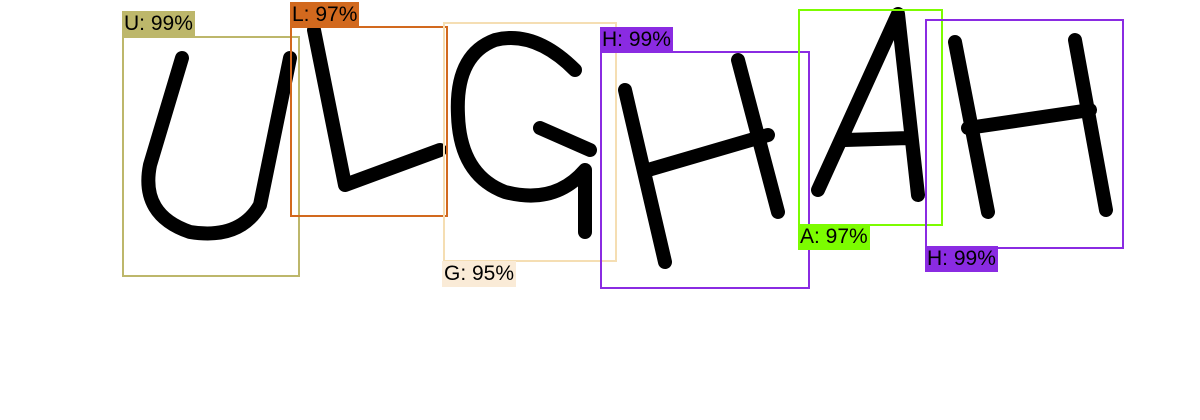 This screenshot has width=1200, height=420. Describe the element at coordinates (479, 274) in the screenshot. I see `detection-label-g: G: 95%` at that location.